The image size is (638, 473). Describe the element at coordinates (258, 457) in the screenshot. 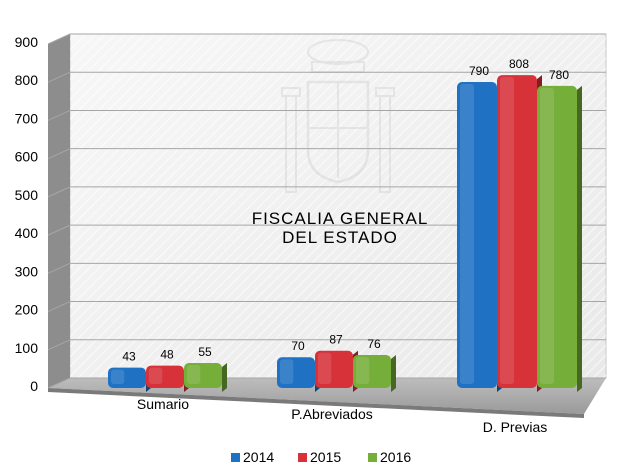

I see `legend-label: 2014` at that location.